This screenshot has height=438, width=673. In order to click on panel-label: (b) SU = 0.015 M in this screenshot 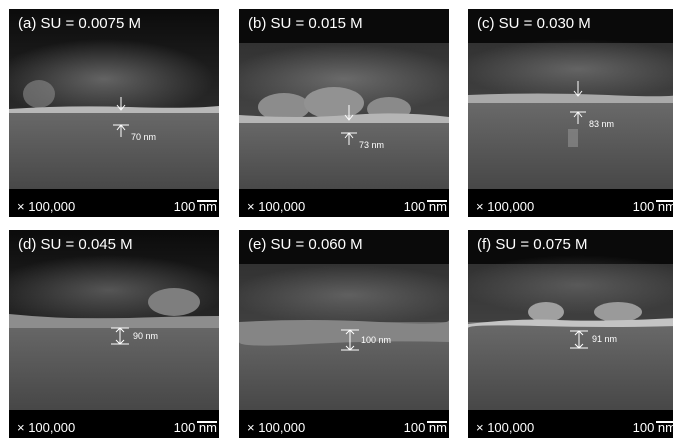, I will do `click(305, 23)`.